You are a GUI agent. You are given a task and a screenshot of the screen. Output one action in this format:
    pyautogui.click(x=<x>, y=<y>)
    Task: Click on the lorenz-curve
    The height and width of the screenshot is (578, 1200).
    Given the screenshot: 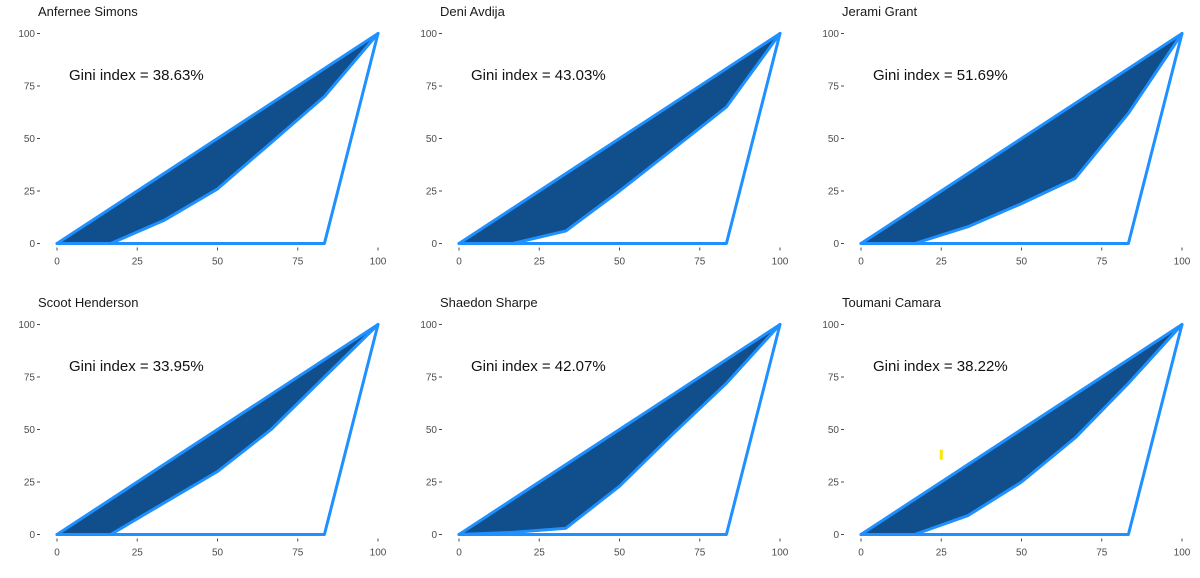 What is the action you would take?
    pyautogui.click(x=619, y=429)
    